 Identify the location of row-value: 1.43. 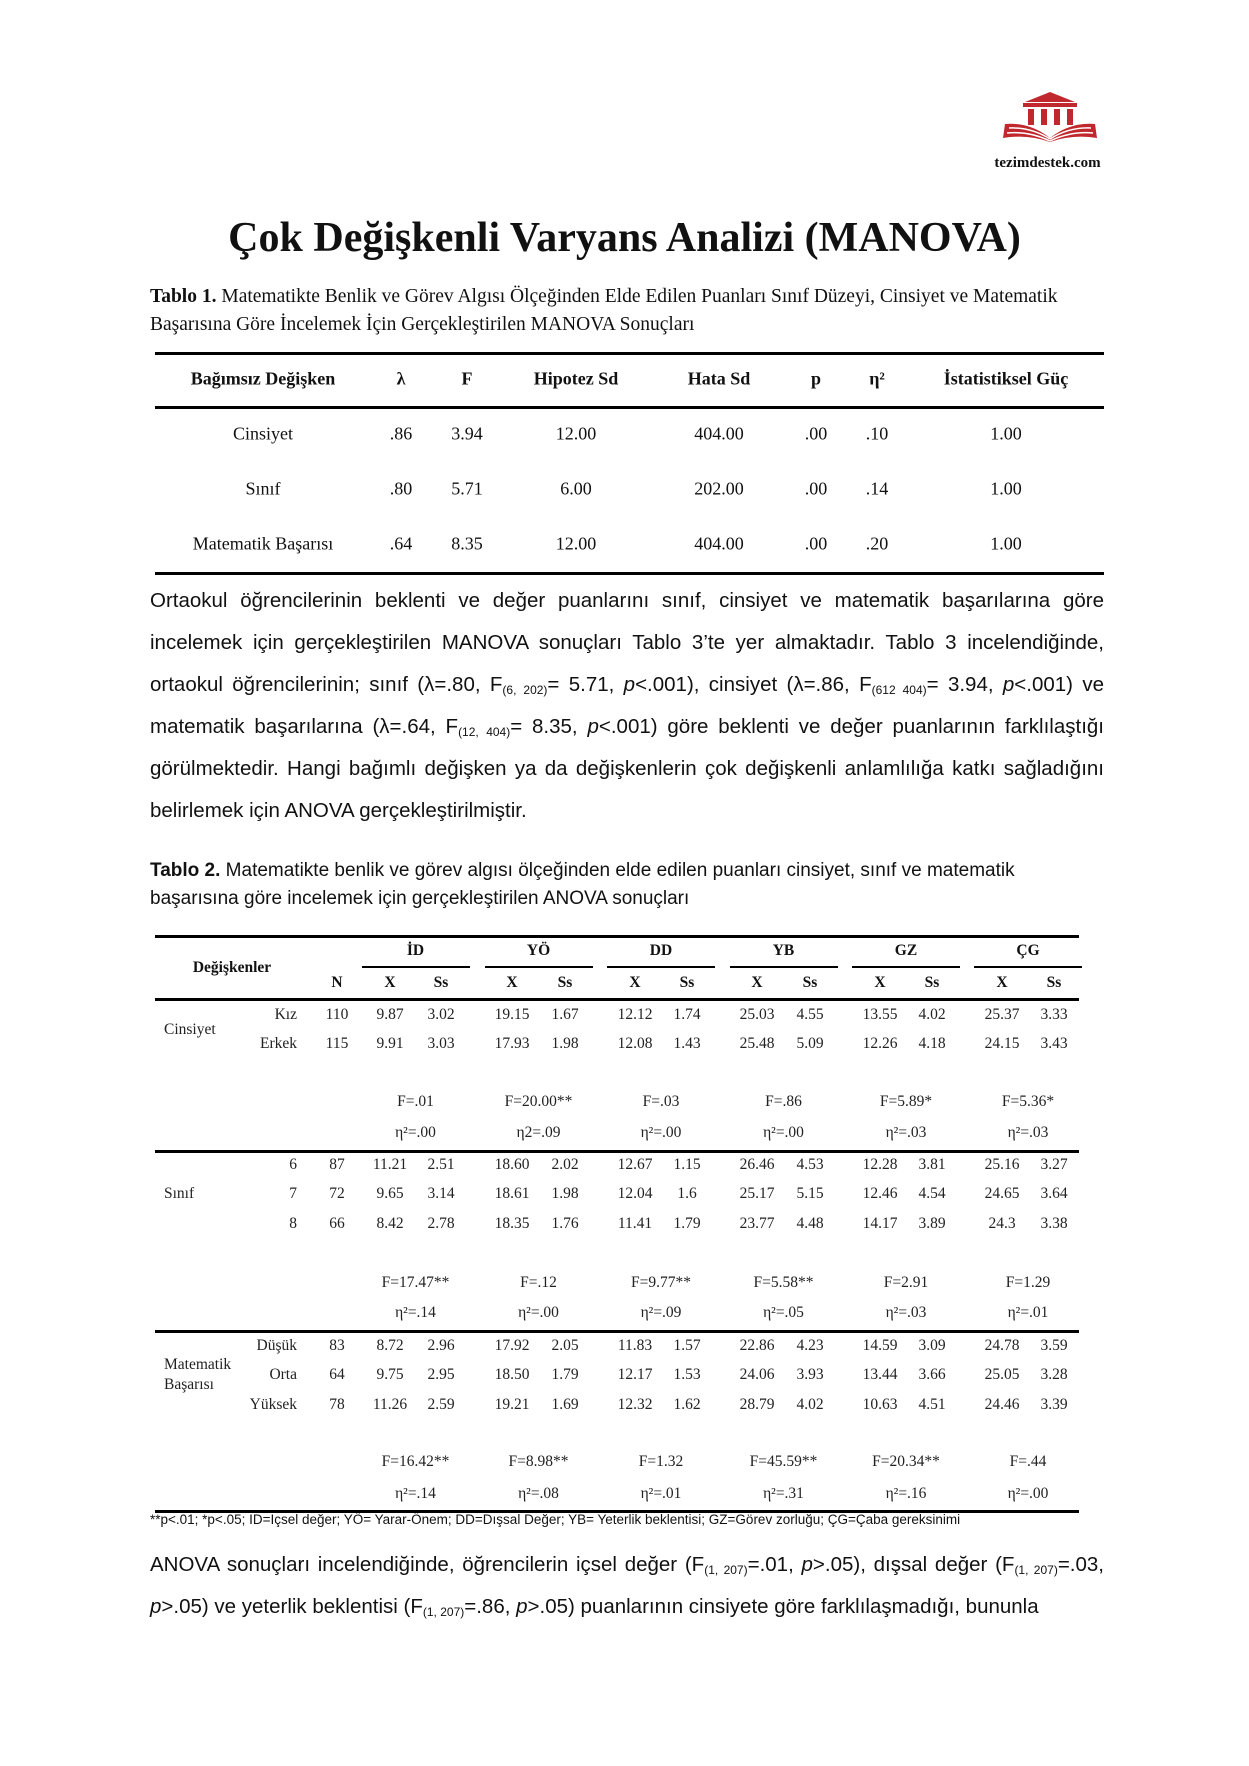
(687, 1043).